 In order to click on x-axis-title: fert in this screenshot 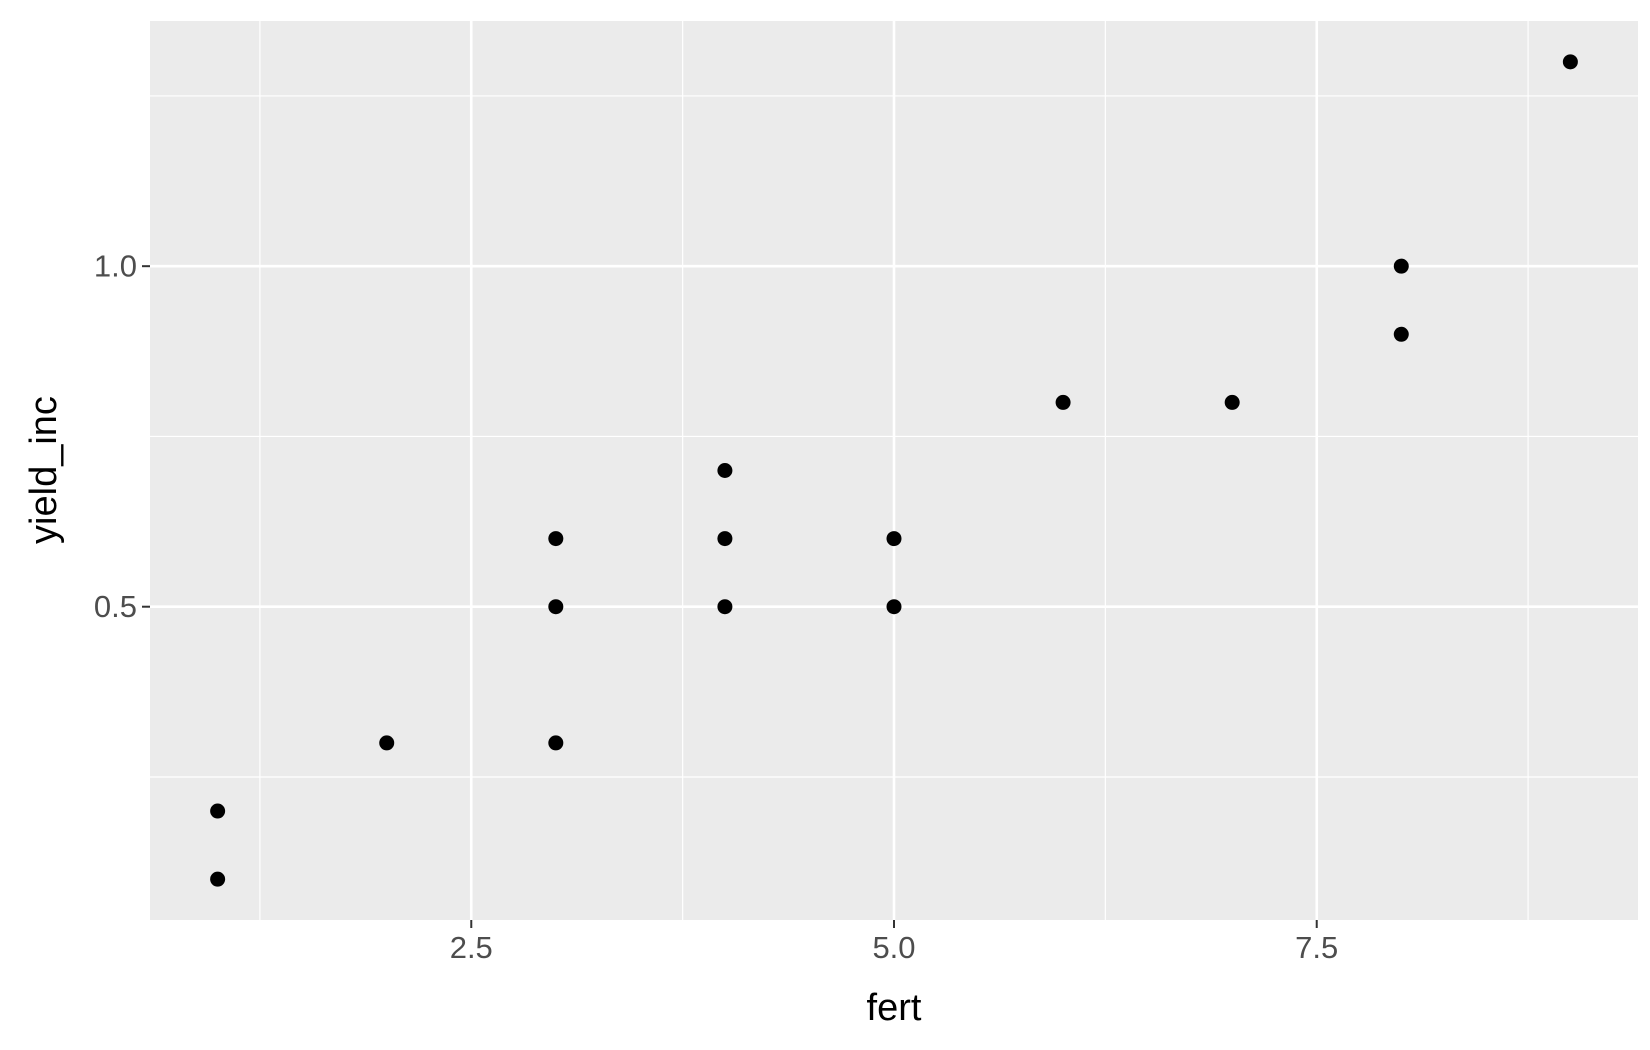, I will do `click(894, 1008)`.